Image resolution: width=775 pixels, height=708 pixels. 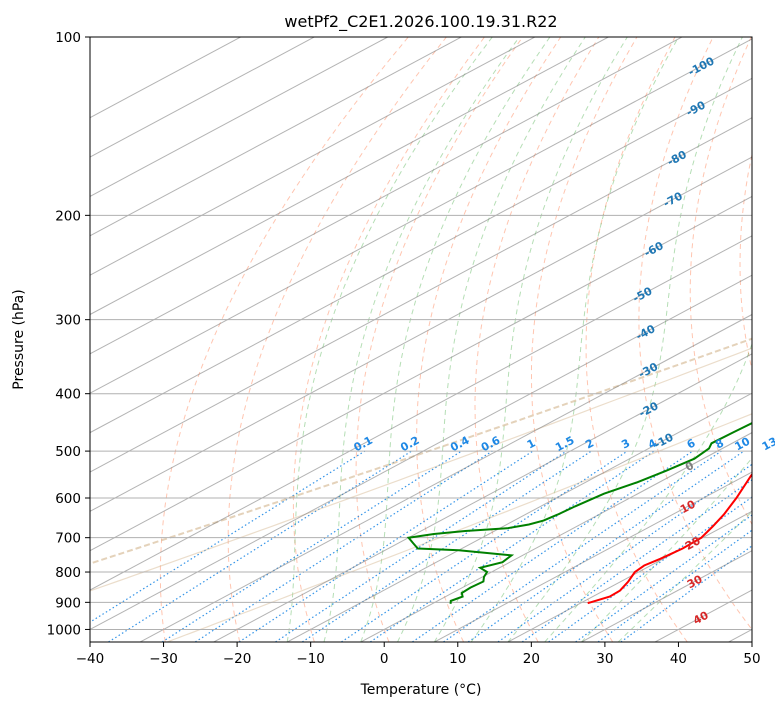 I want to click on x-tick-label: 30, so click(x=604, y=659).